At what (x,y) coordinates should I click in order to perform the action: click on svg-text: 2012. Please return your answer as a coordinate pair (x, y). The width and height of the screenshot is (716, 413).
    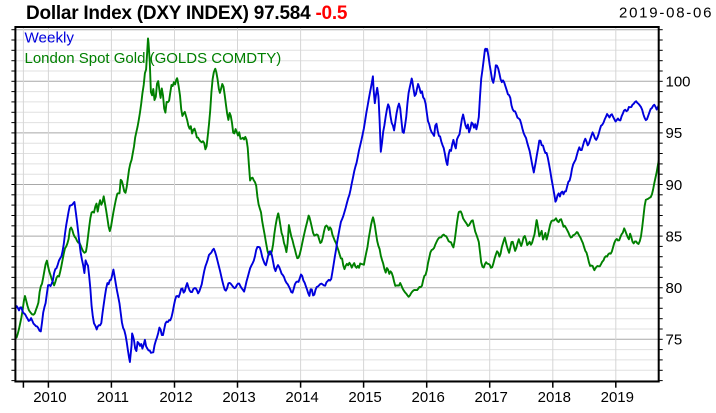
    Looking at the image, I should click on (175, 397).